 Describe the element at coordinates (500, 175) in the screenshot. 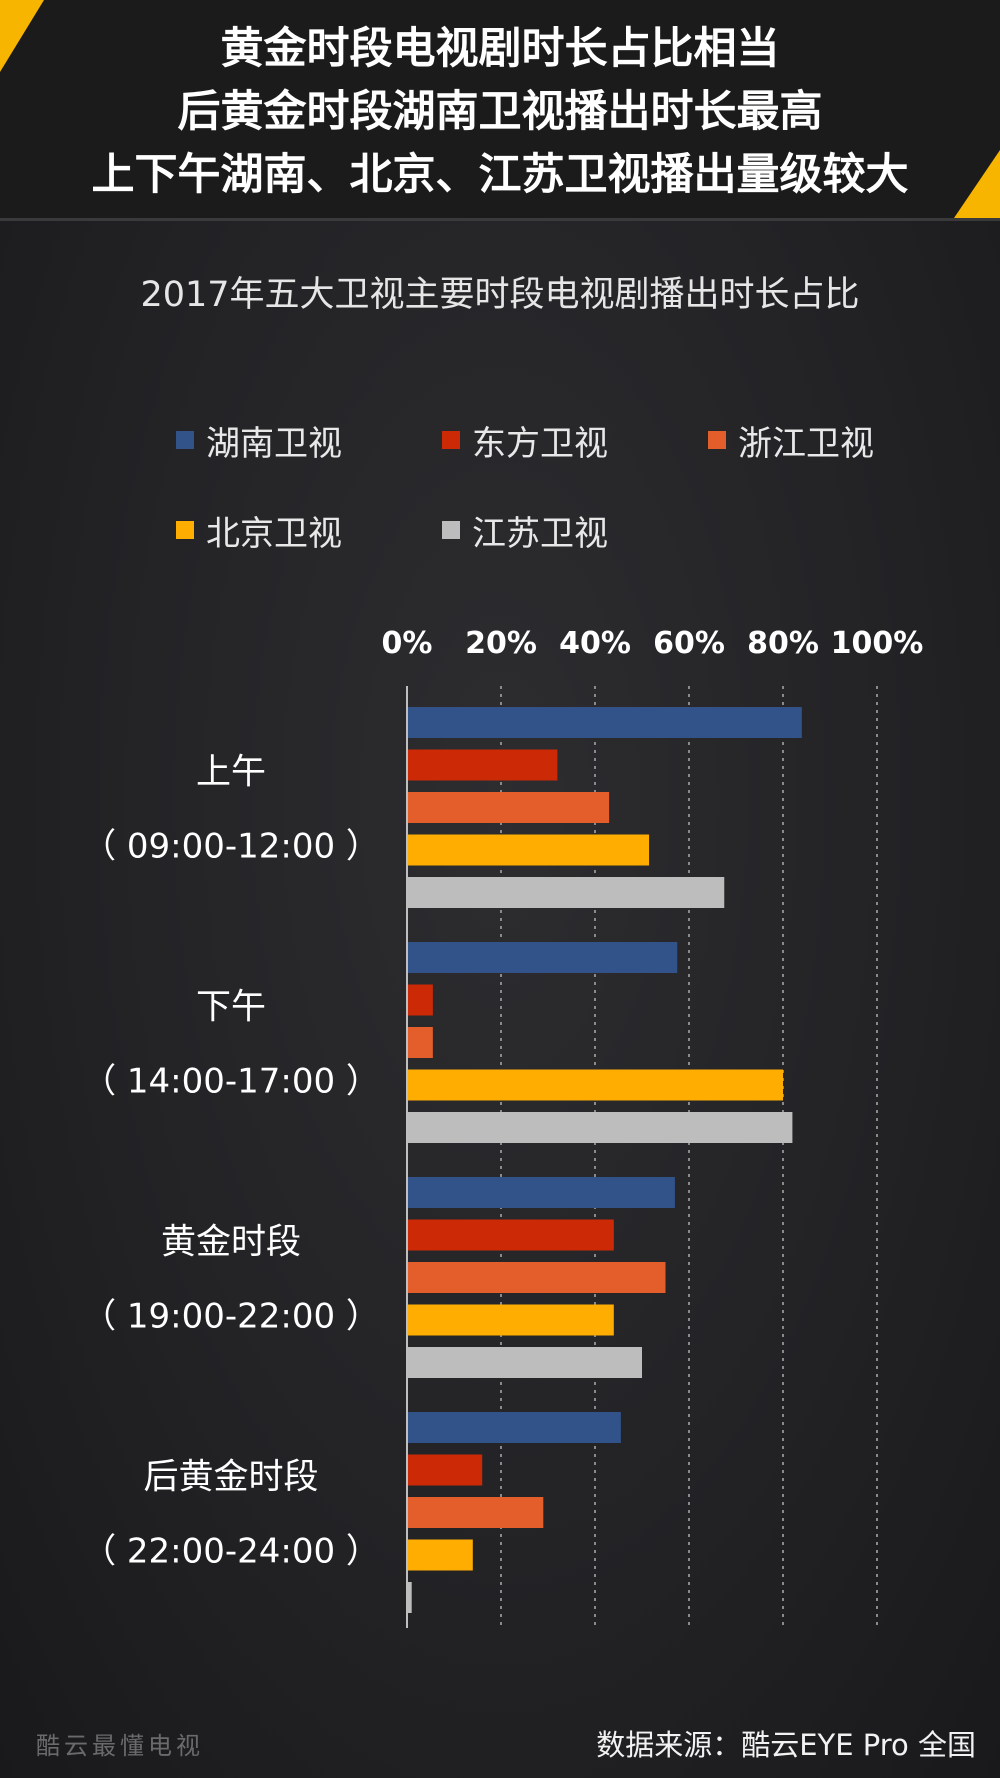

I see `headline-line-3: 上下午湖南、北京、江苏卫视播出量级较大` at that location.